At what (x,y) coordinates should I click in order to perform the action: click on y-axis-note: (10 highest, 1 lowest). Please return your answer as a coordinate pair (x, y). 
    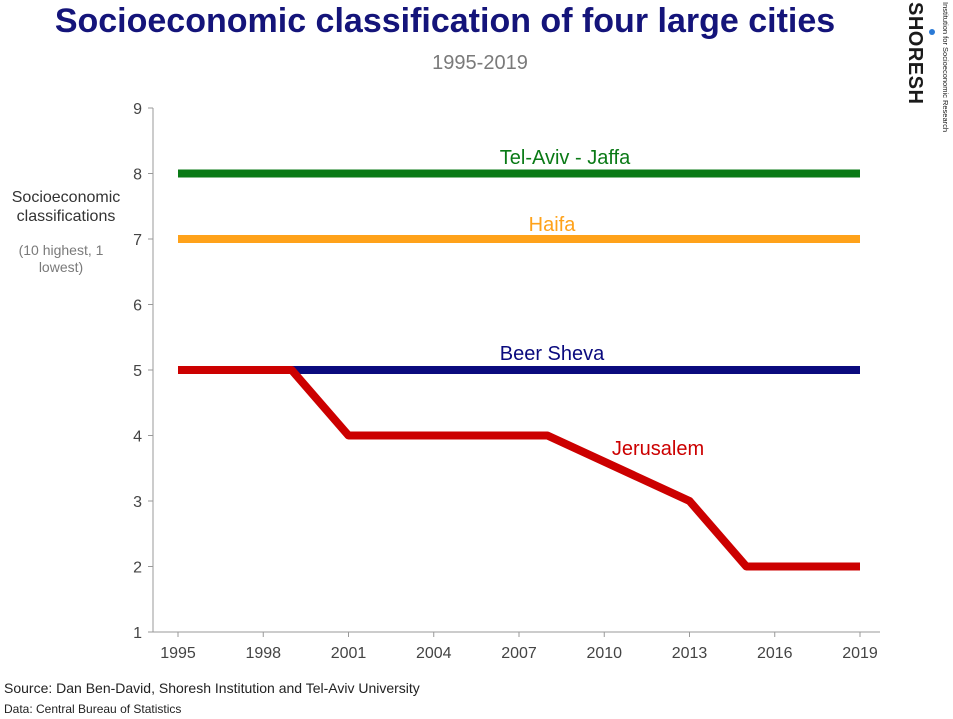
    Looking at the image, I should click on (61, 258).